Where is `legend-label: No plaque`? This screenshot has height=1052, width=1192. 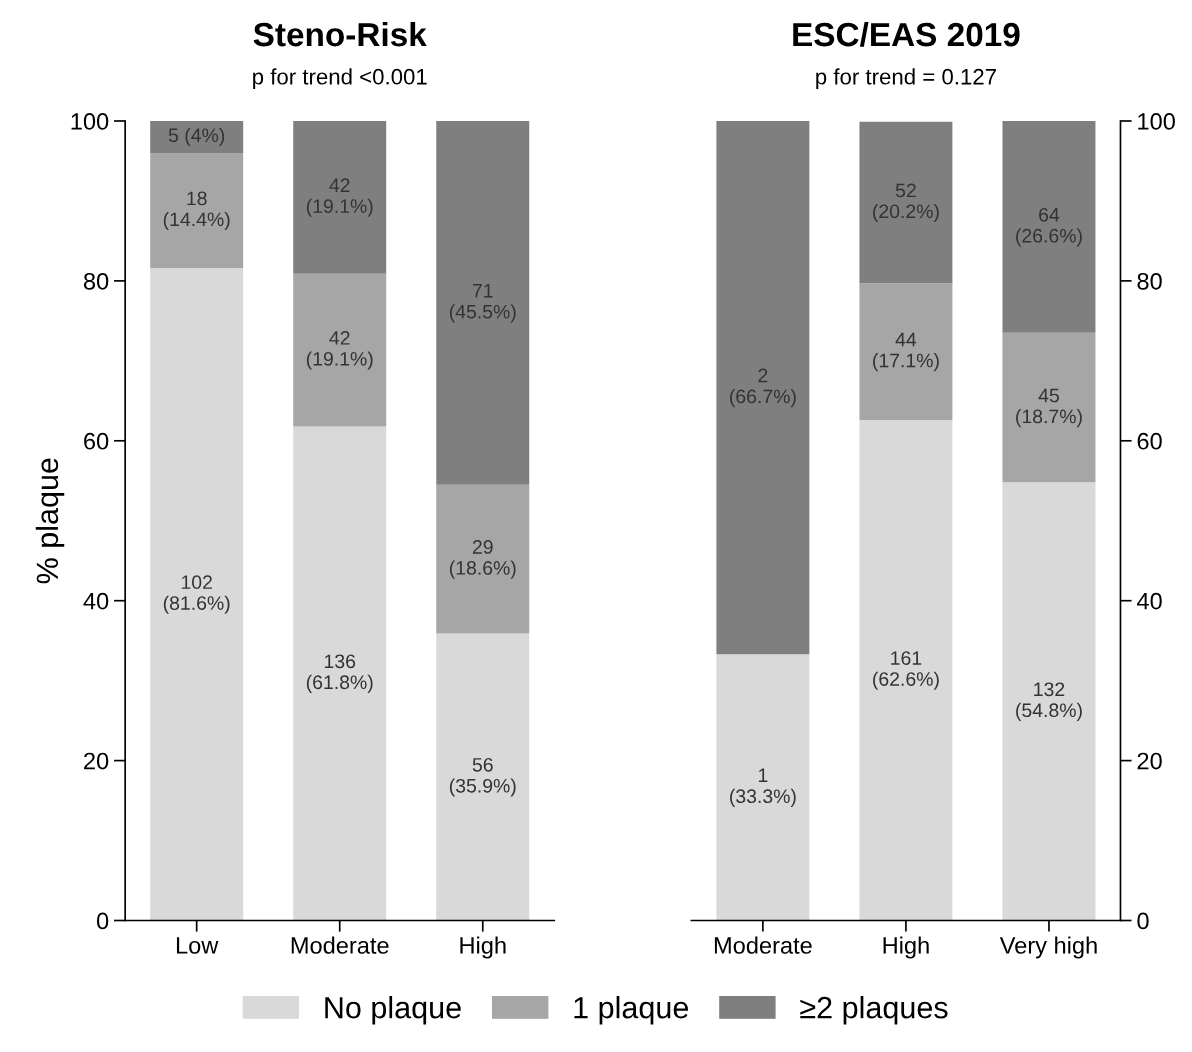 legend-label: No plaque is located at coordinates (393, 1010).